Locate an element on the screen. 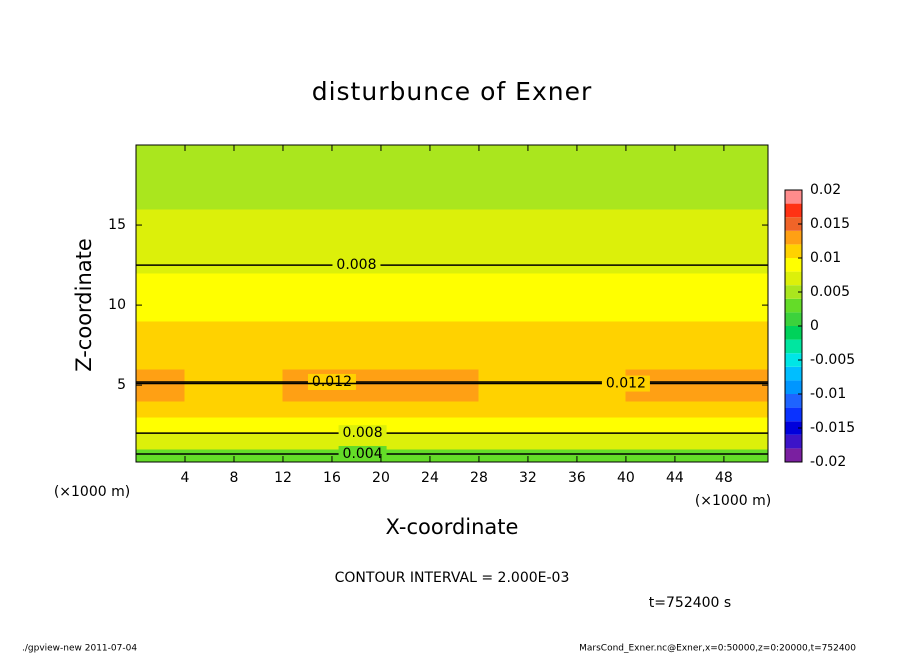  y-axis-label: Z-coordinate is located at coordinates (84, 305).